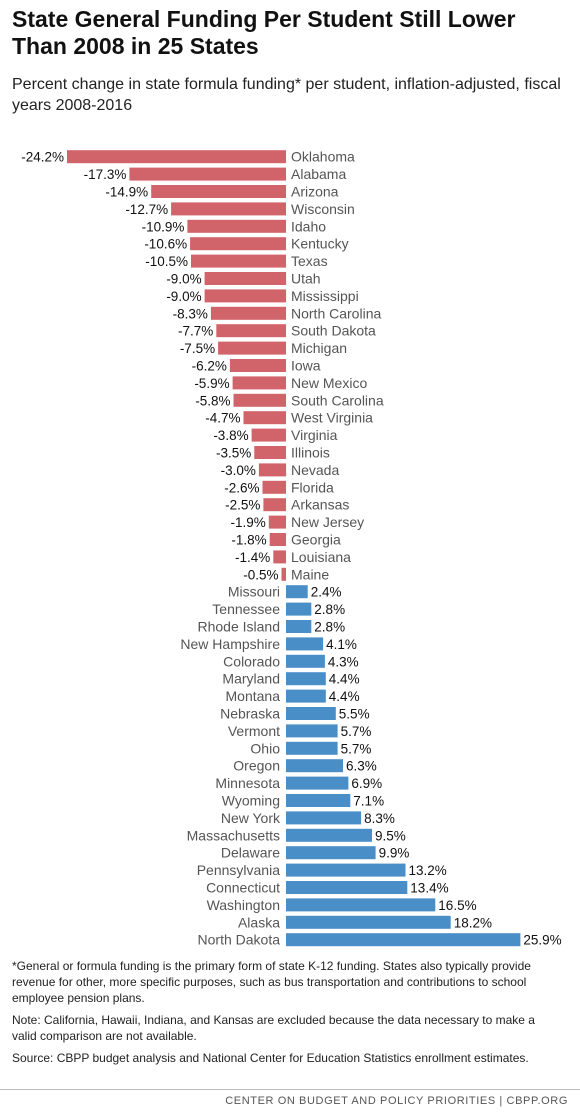 This screenshot has width=580, height=1113. I want to click on bar-mississippi, so click(245, 296).